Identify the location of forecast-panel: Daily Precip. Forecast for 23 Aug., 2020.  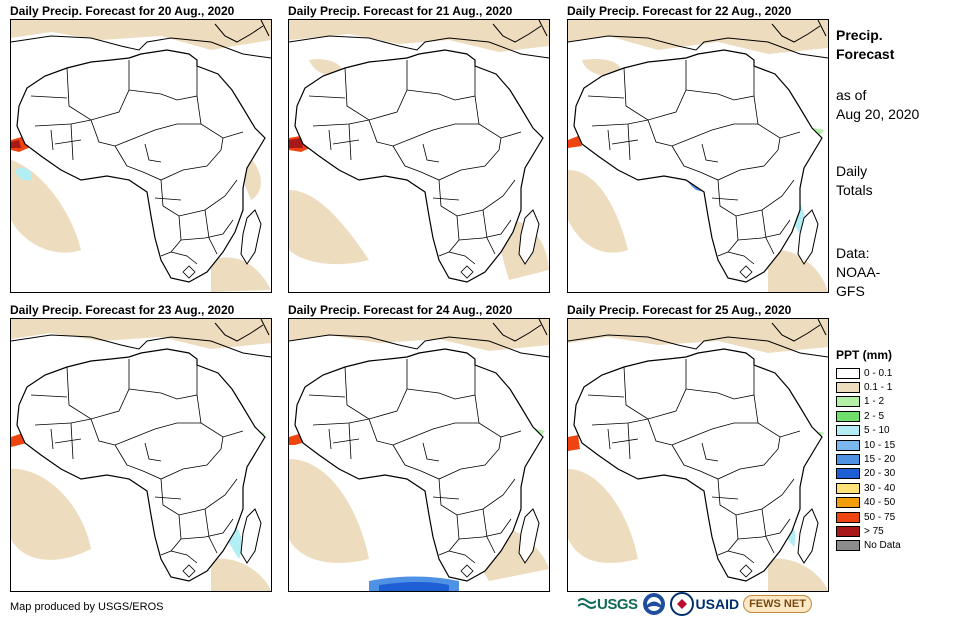
(141, 447).